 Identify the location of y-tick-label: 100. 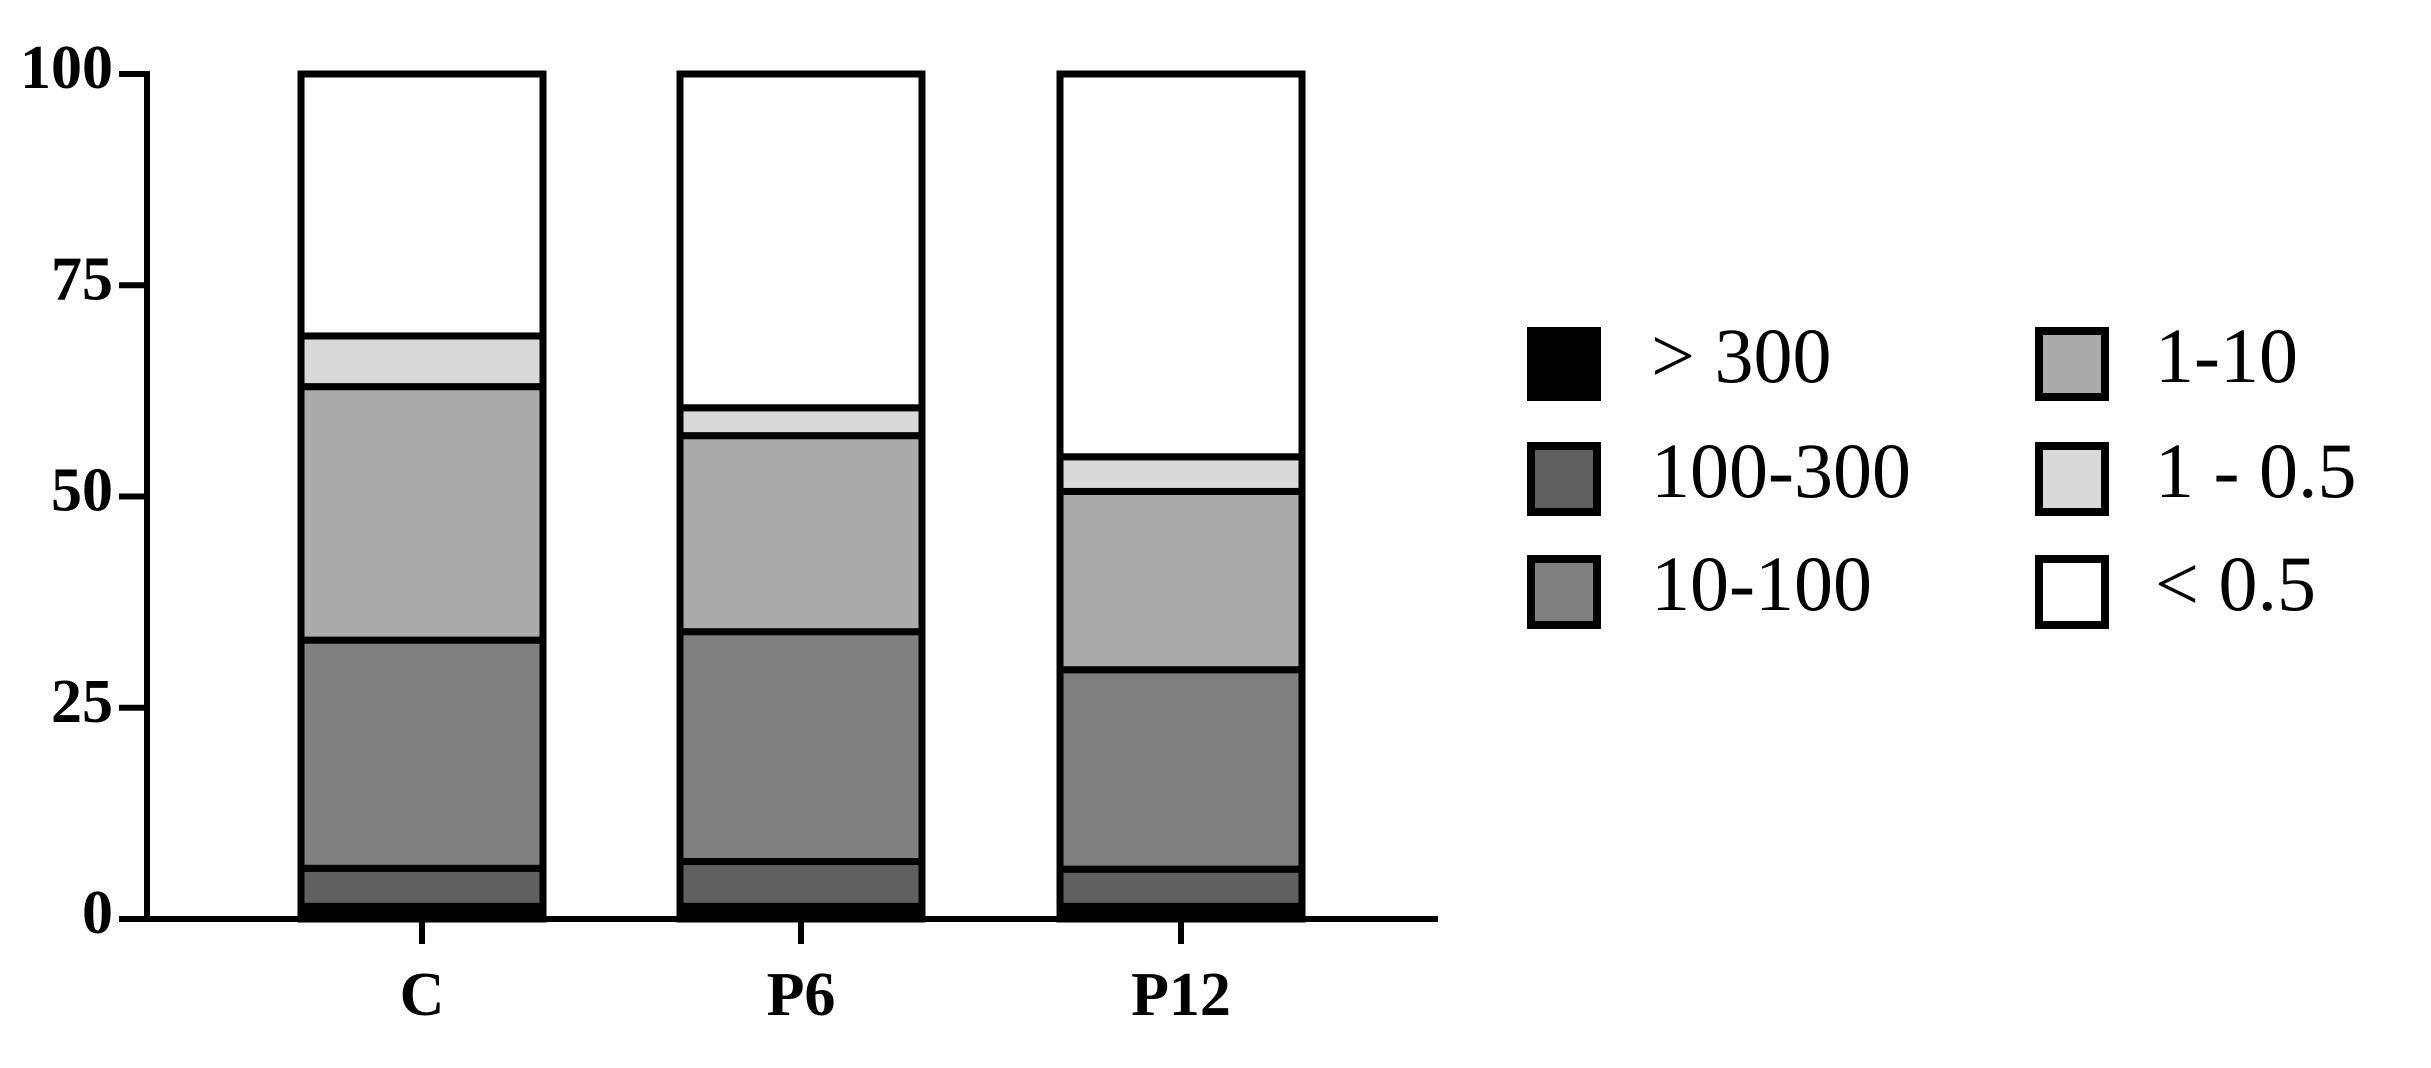
(66, 68).